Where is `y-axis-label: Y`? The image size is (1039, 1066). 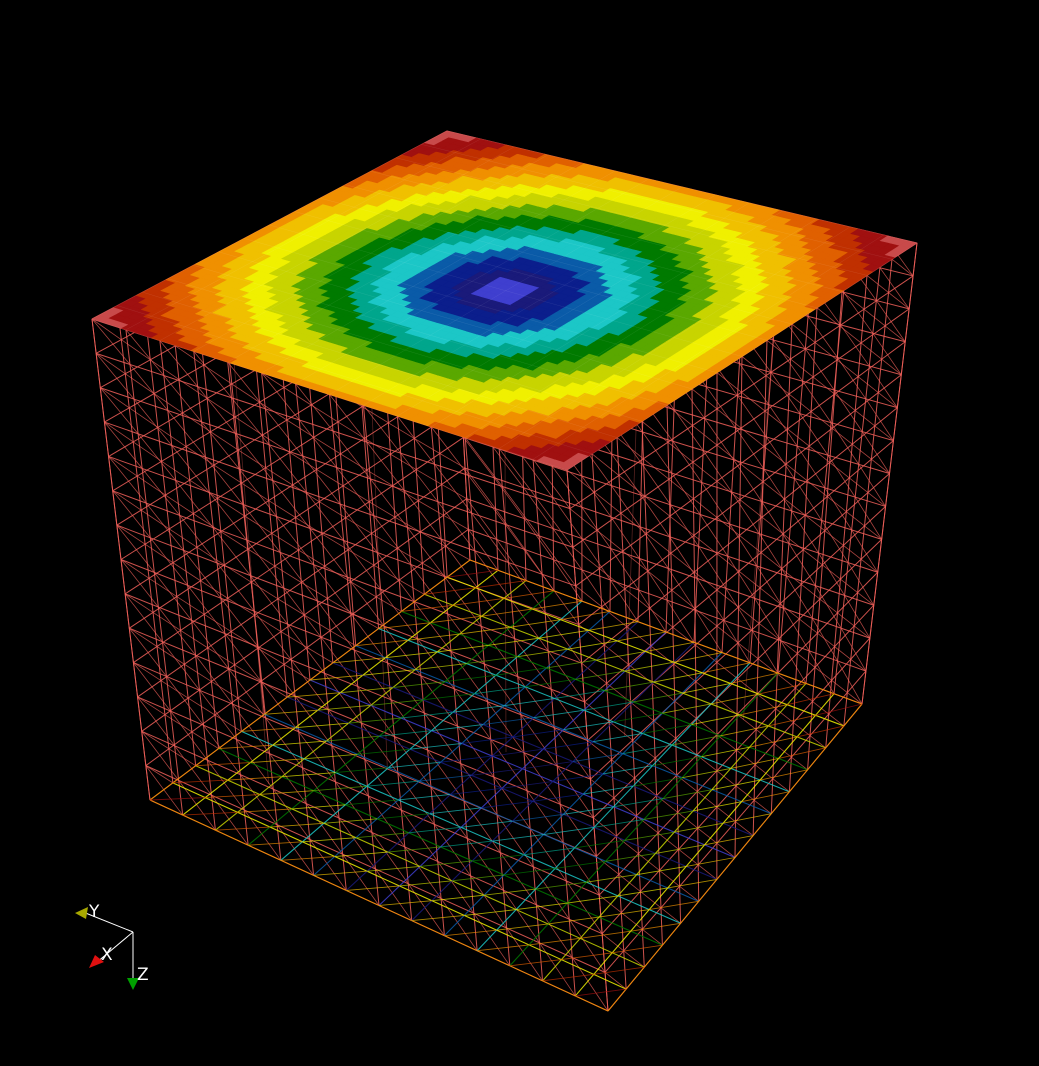
y-axis-label: Y is located at coordinates (94, 912).